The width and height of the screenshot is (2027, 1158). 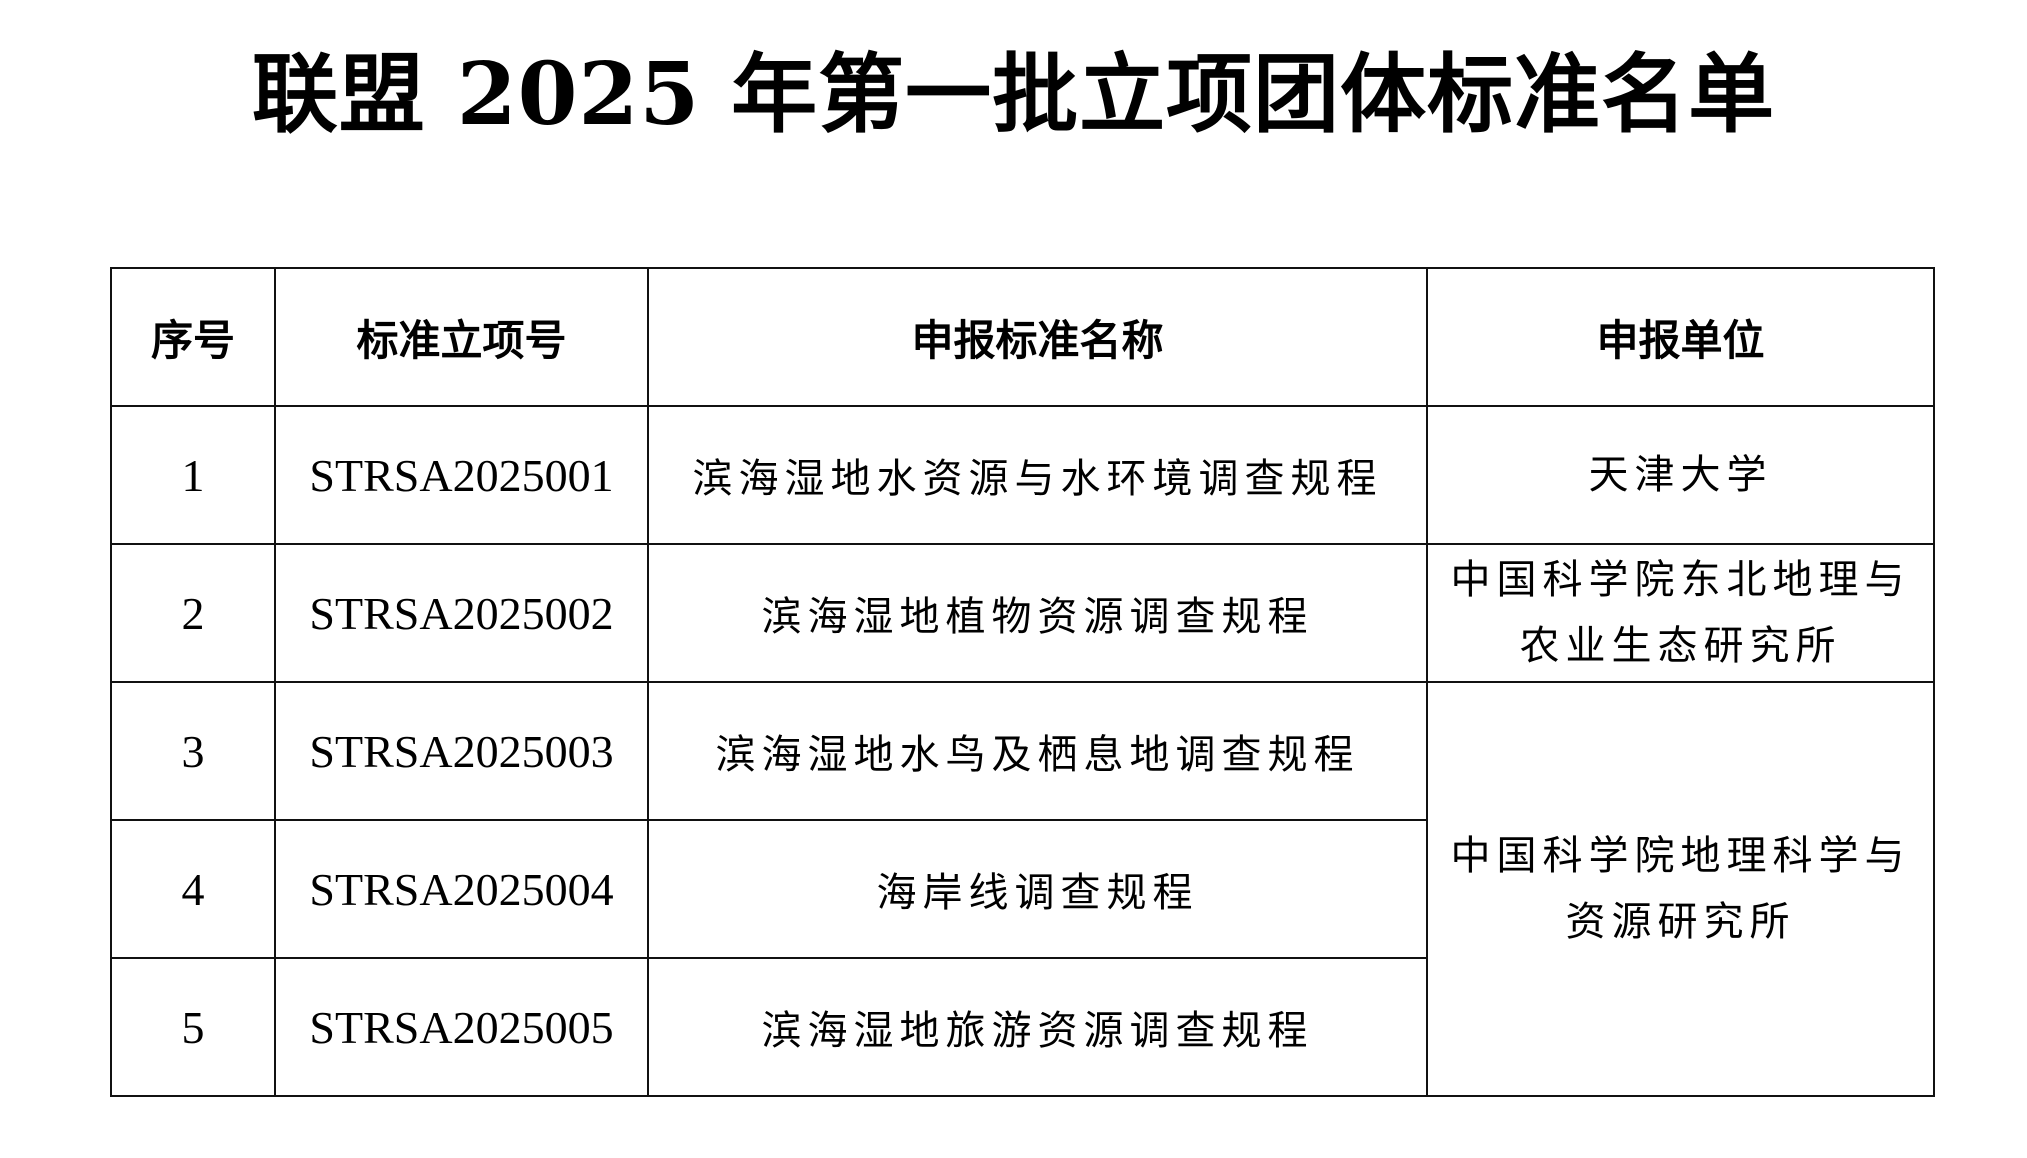 I want to click on table-row: 4 STRSA2025004 海岸线调查规程, so click(x=1022, y=889).